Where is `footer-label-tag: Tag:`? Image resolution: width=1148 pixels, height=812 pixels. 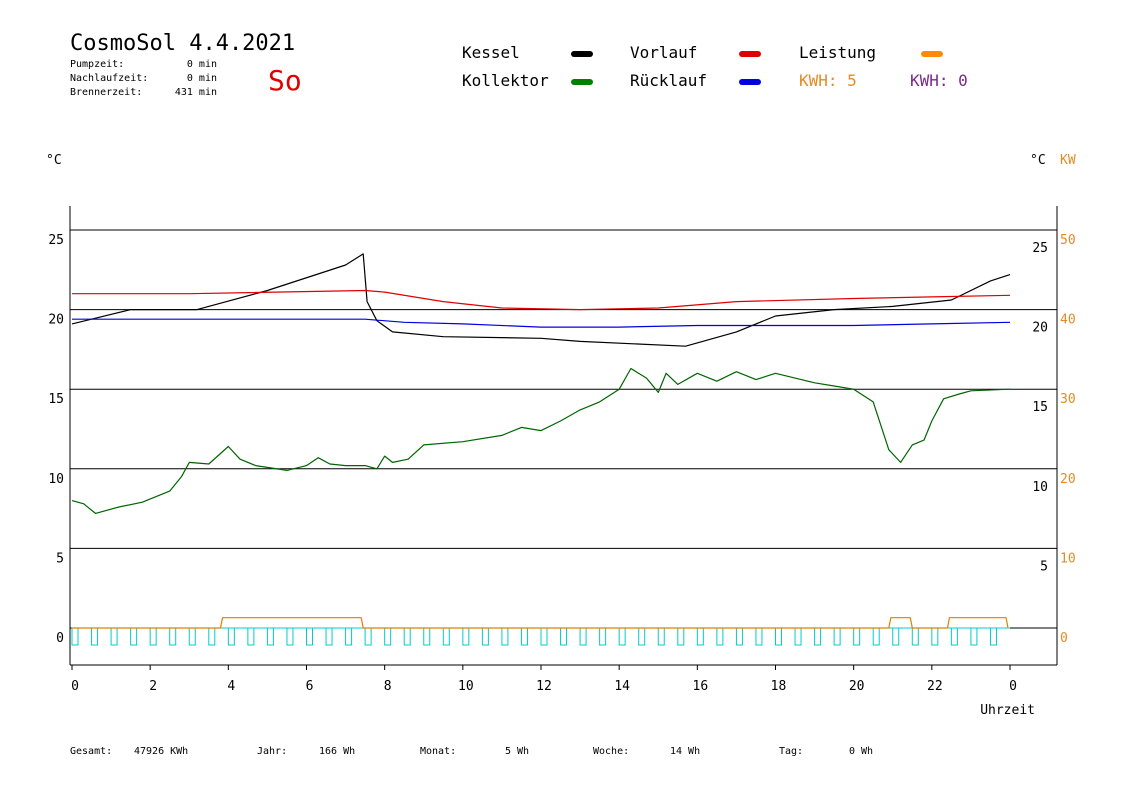 footer-label-tag: Tag: is located at coordinates (791, 751).